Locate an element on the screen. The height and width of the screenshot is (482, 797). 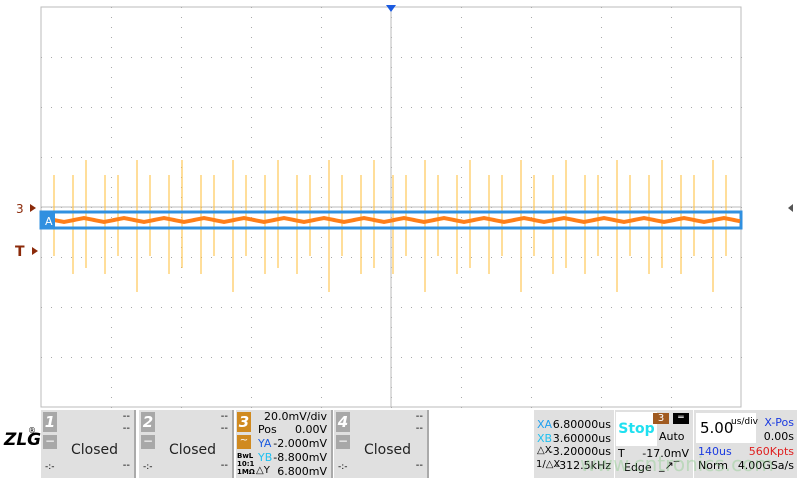
channel-2-panel: 2 -- -- − Closed -:- -- is located at coordinates (186, 444).